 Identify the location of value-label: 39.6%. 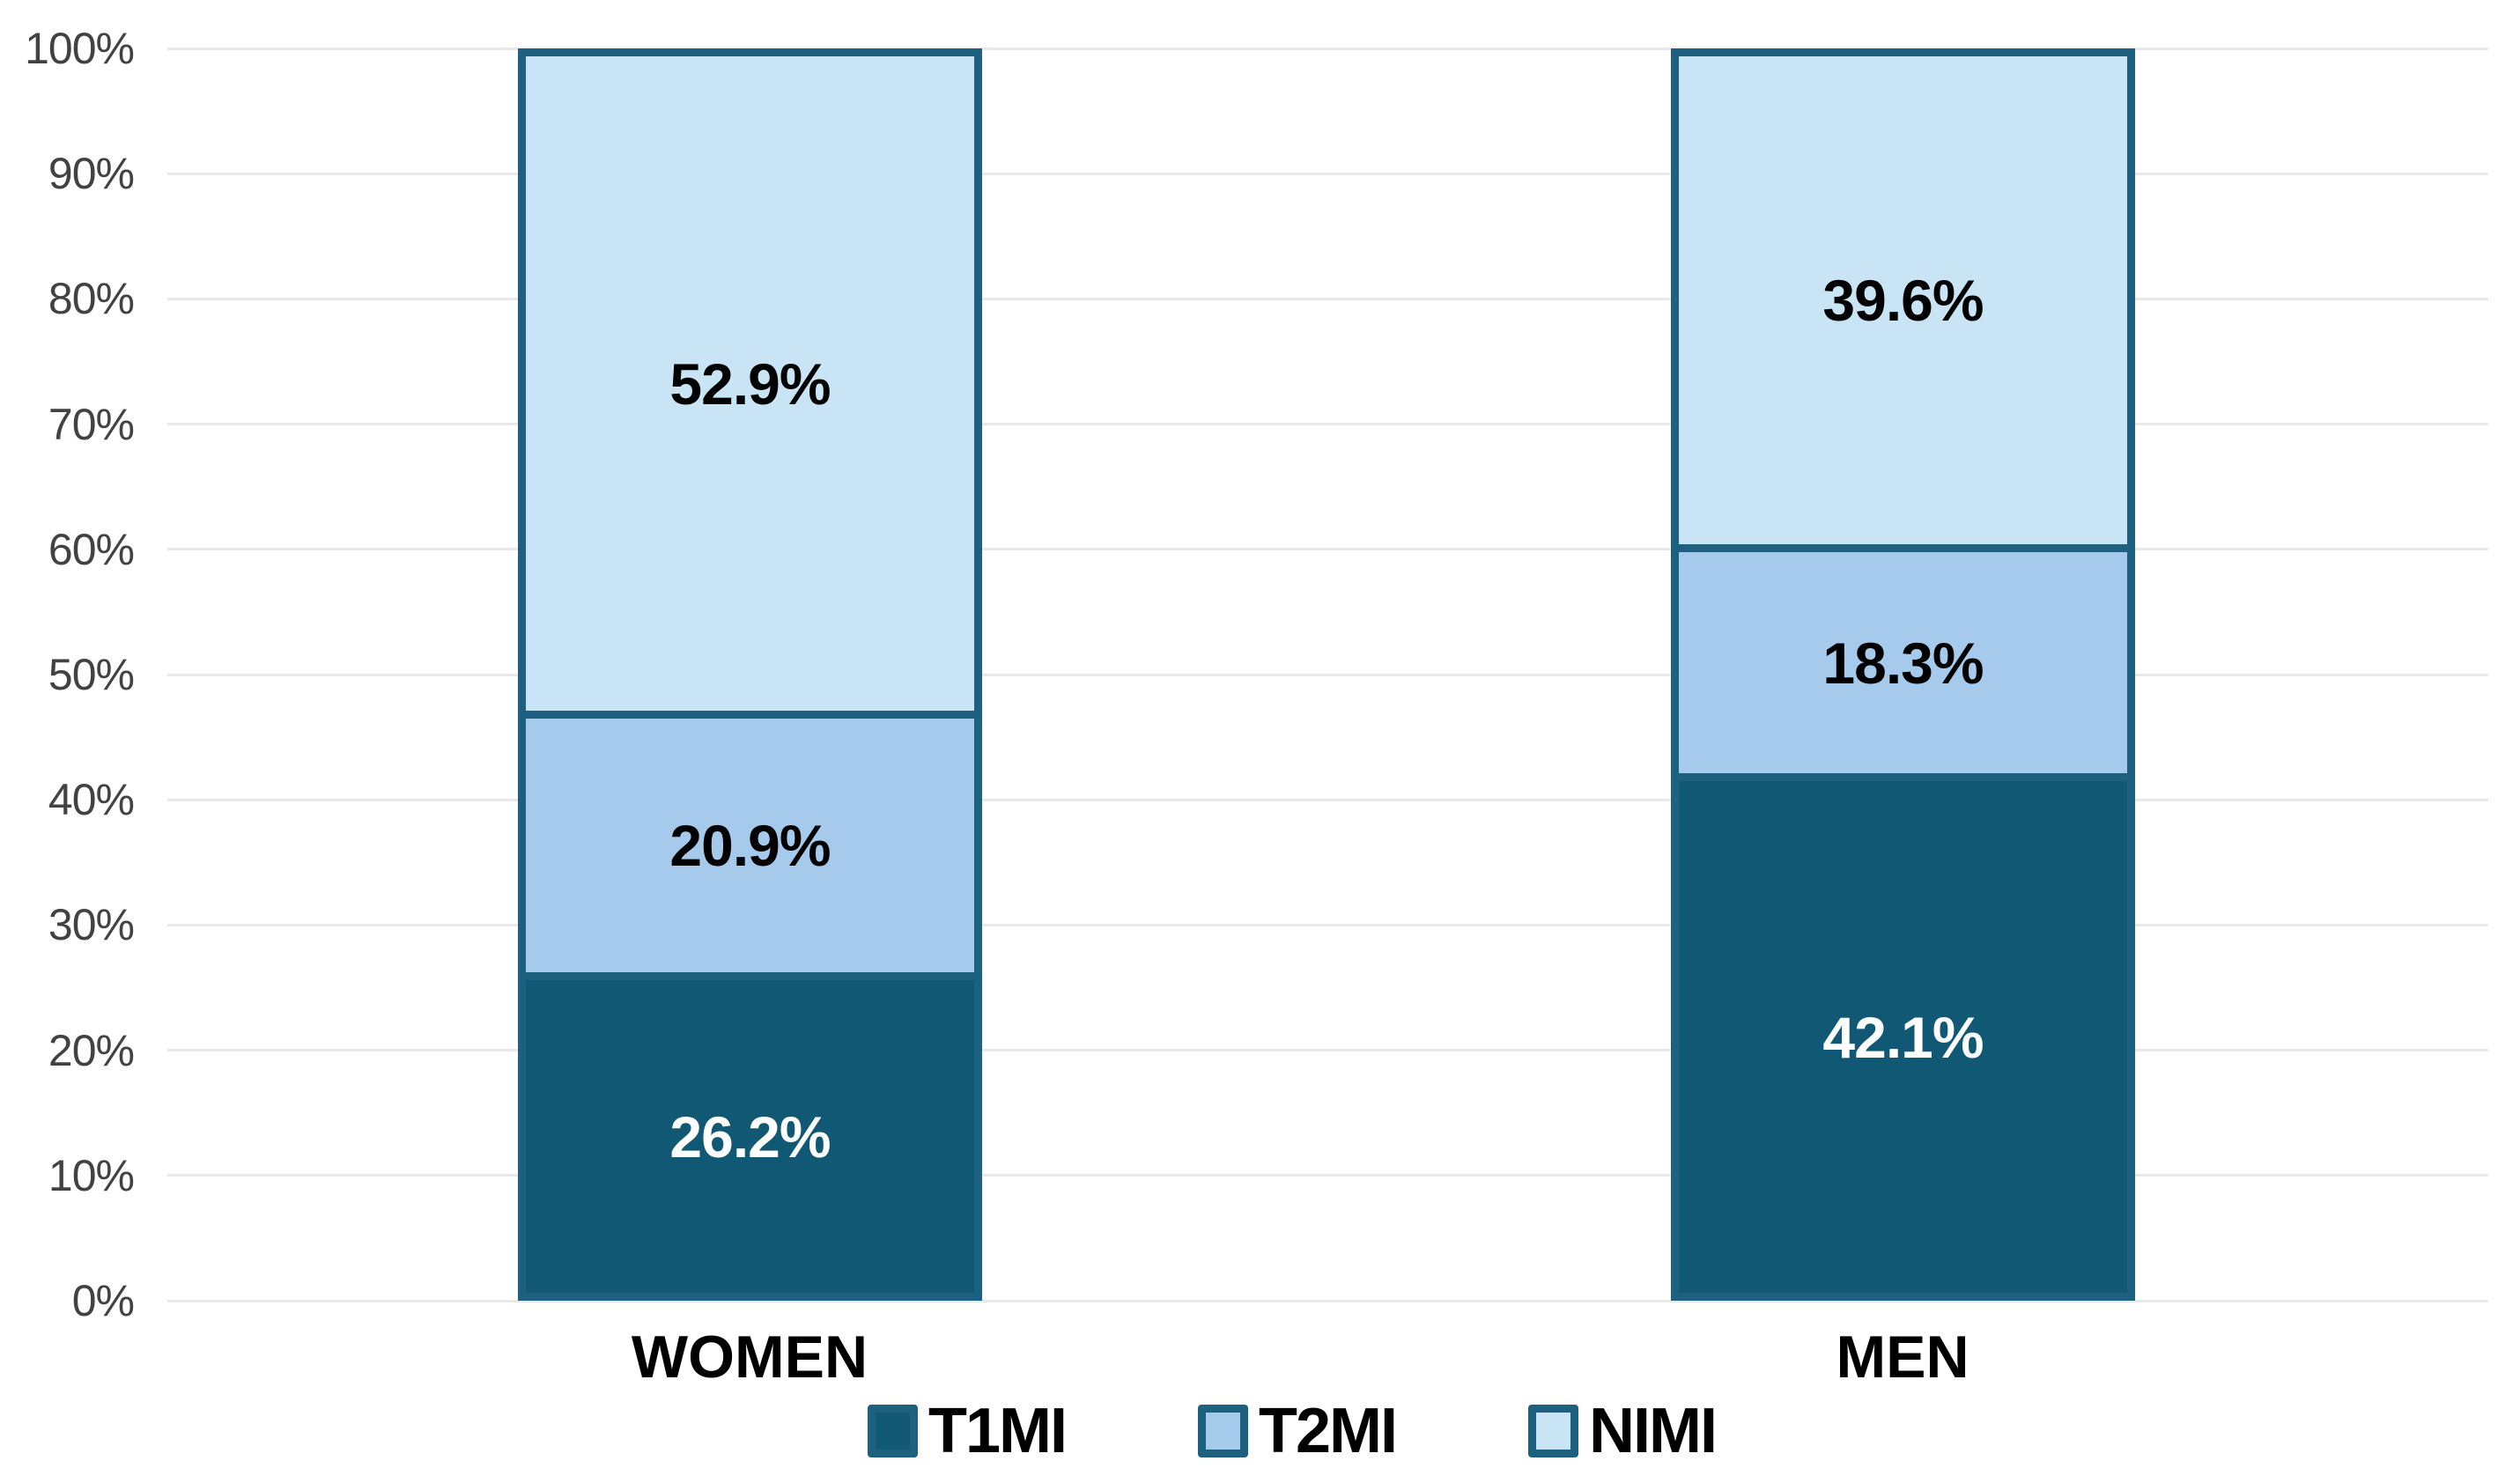
(1903, 301).